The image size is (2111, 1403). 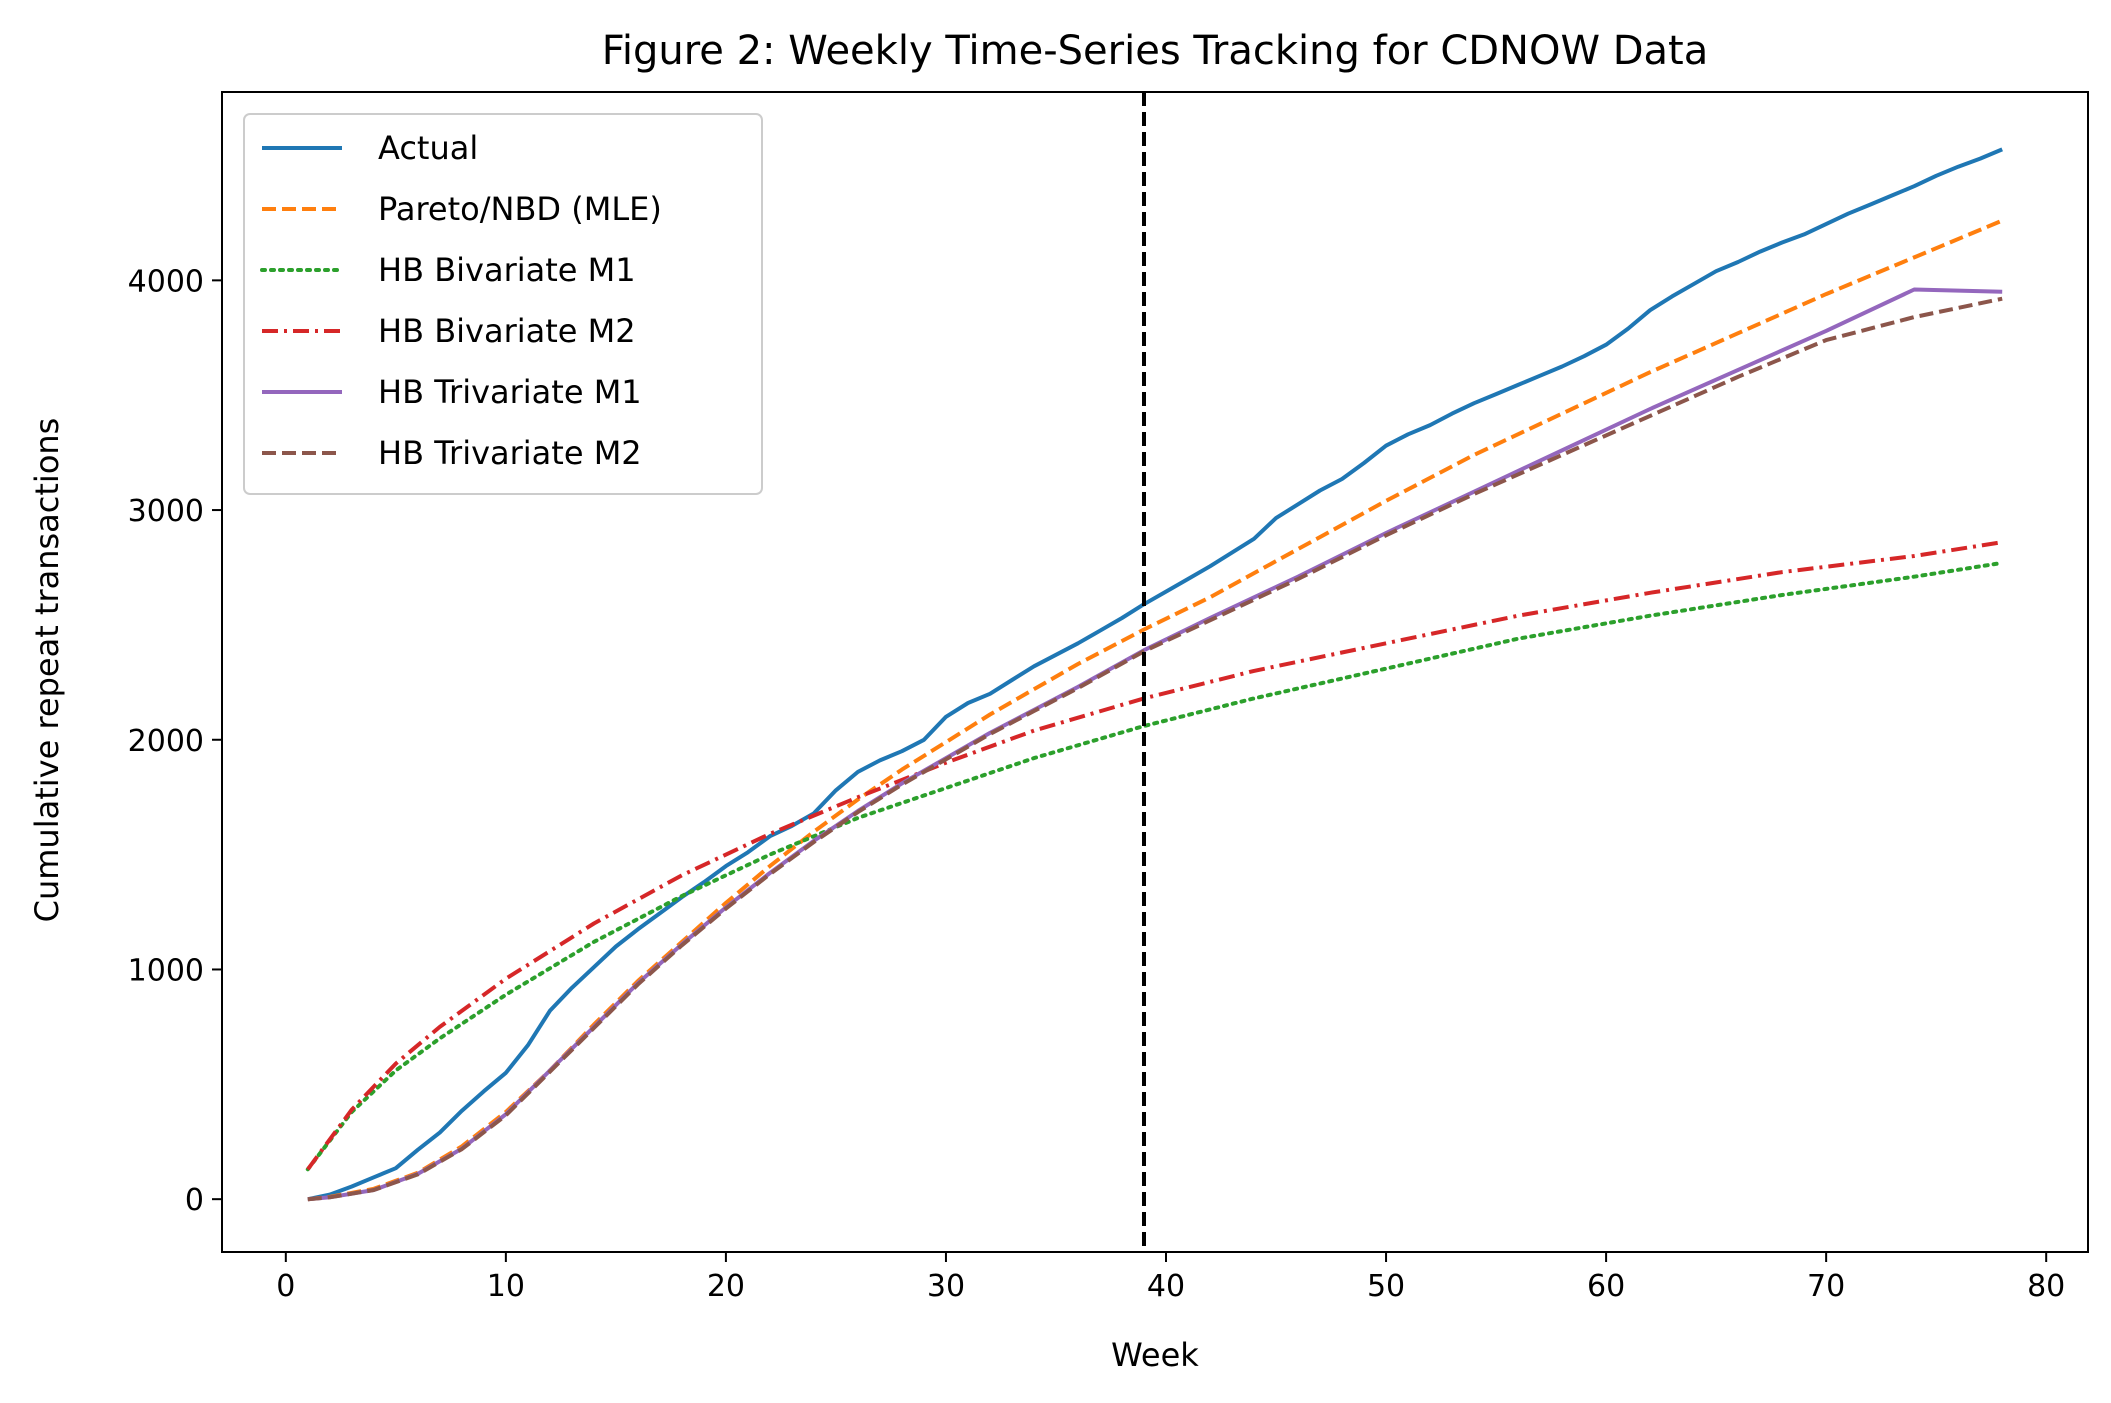 I want to click on x-tick-label: 70, so click(x=1826, y=1286).